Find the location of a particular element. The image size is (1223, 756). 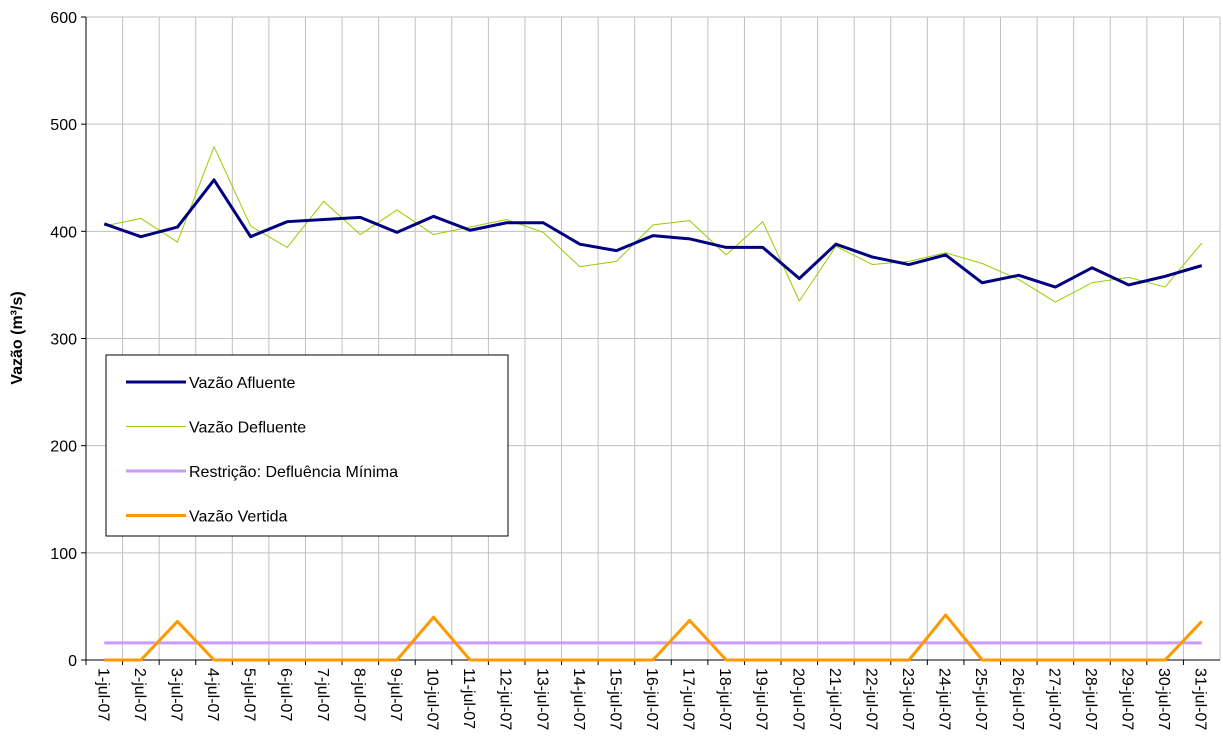

x-tick-label: 16-jul-07 is located at coordinates (651, 699).